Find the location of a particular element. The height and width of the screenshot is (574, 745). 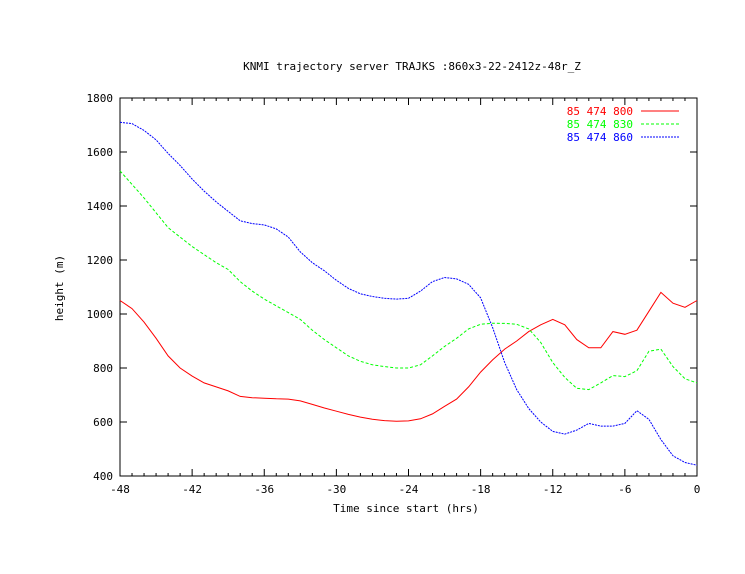

y-tick-label: 1800 is located at coordinates (100, 98).